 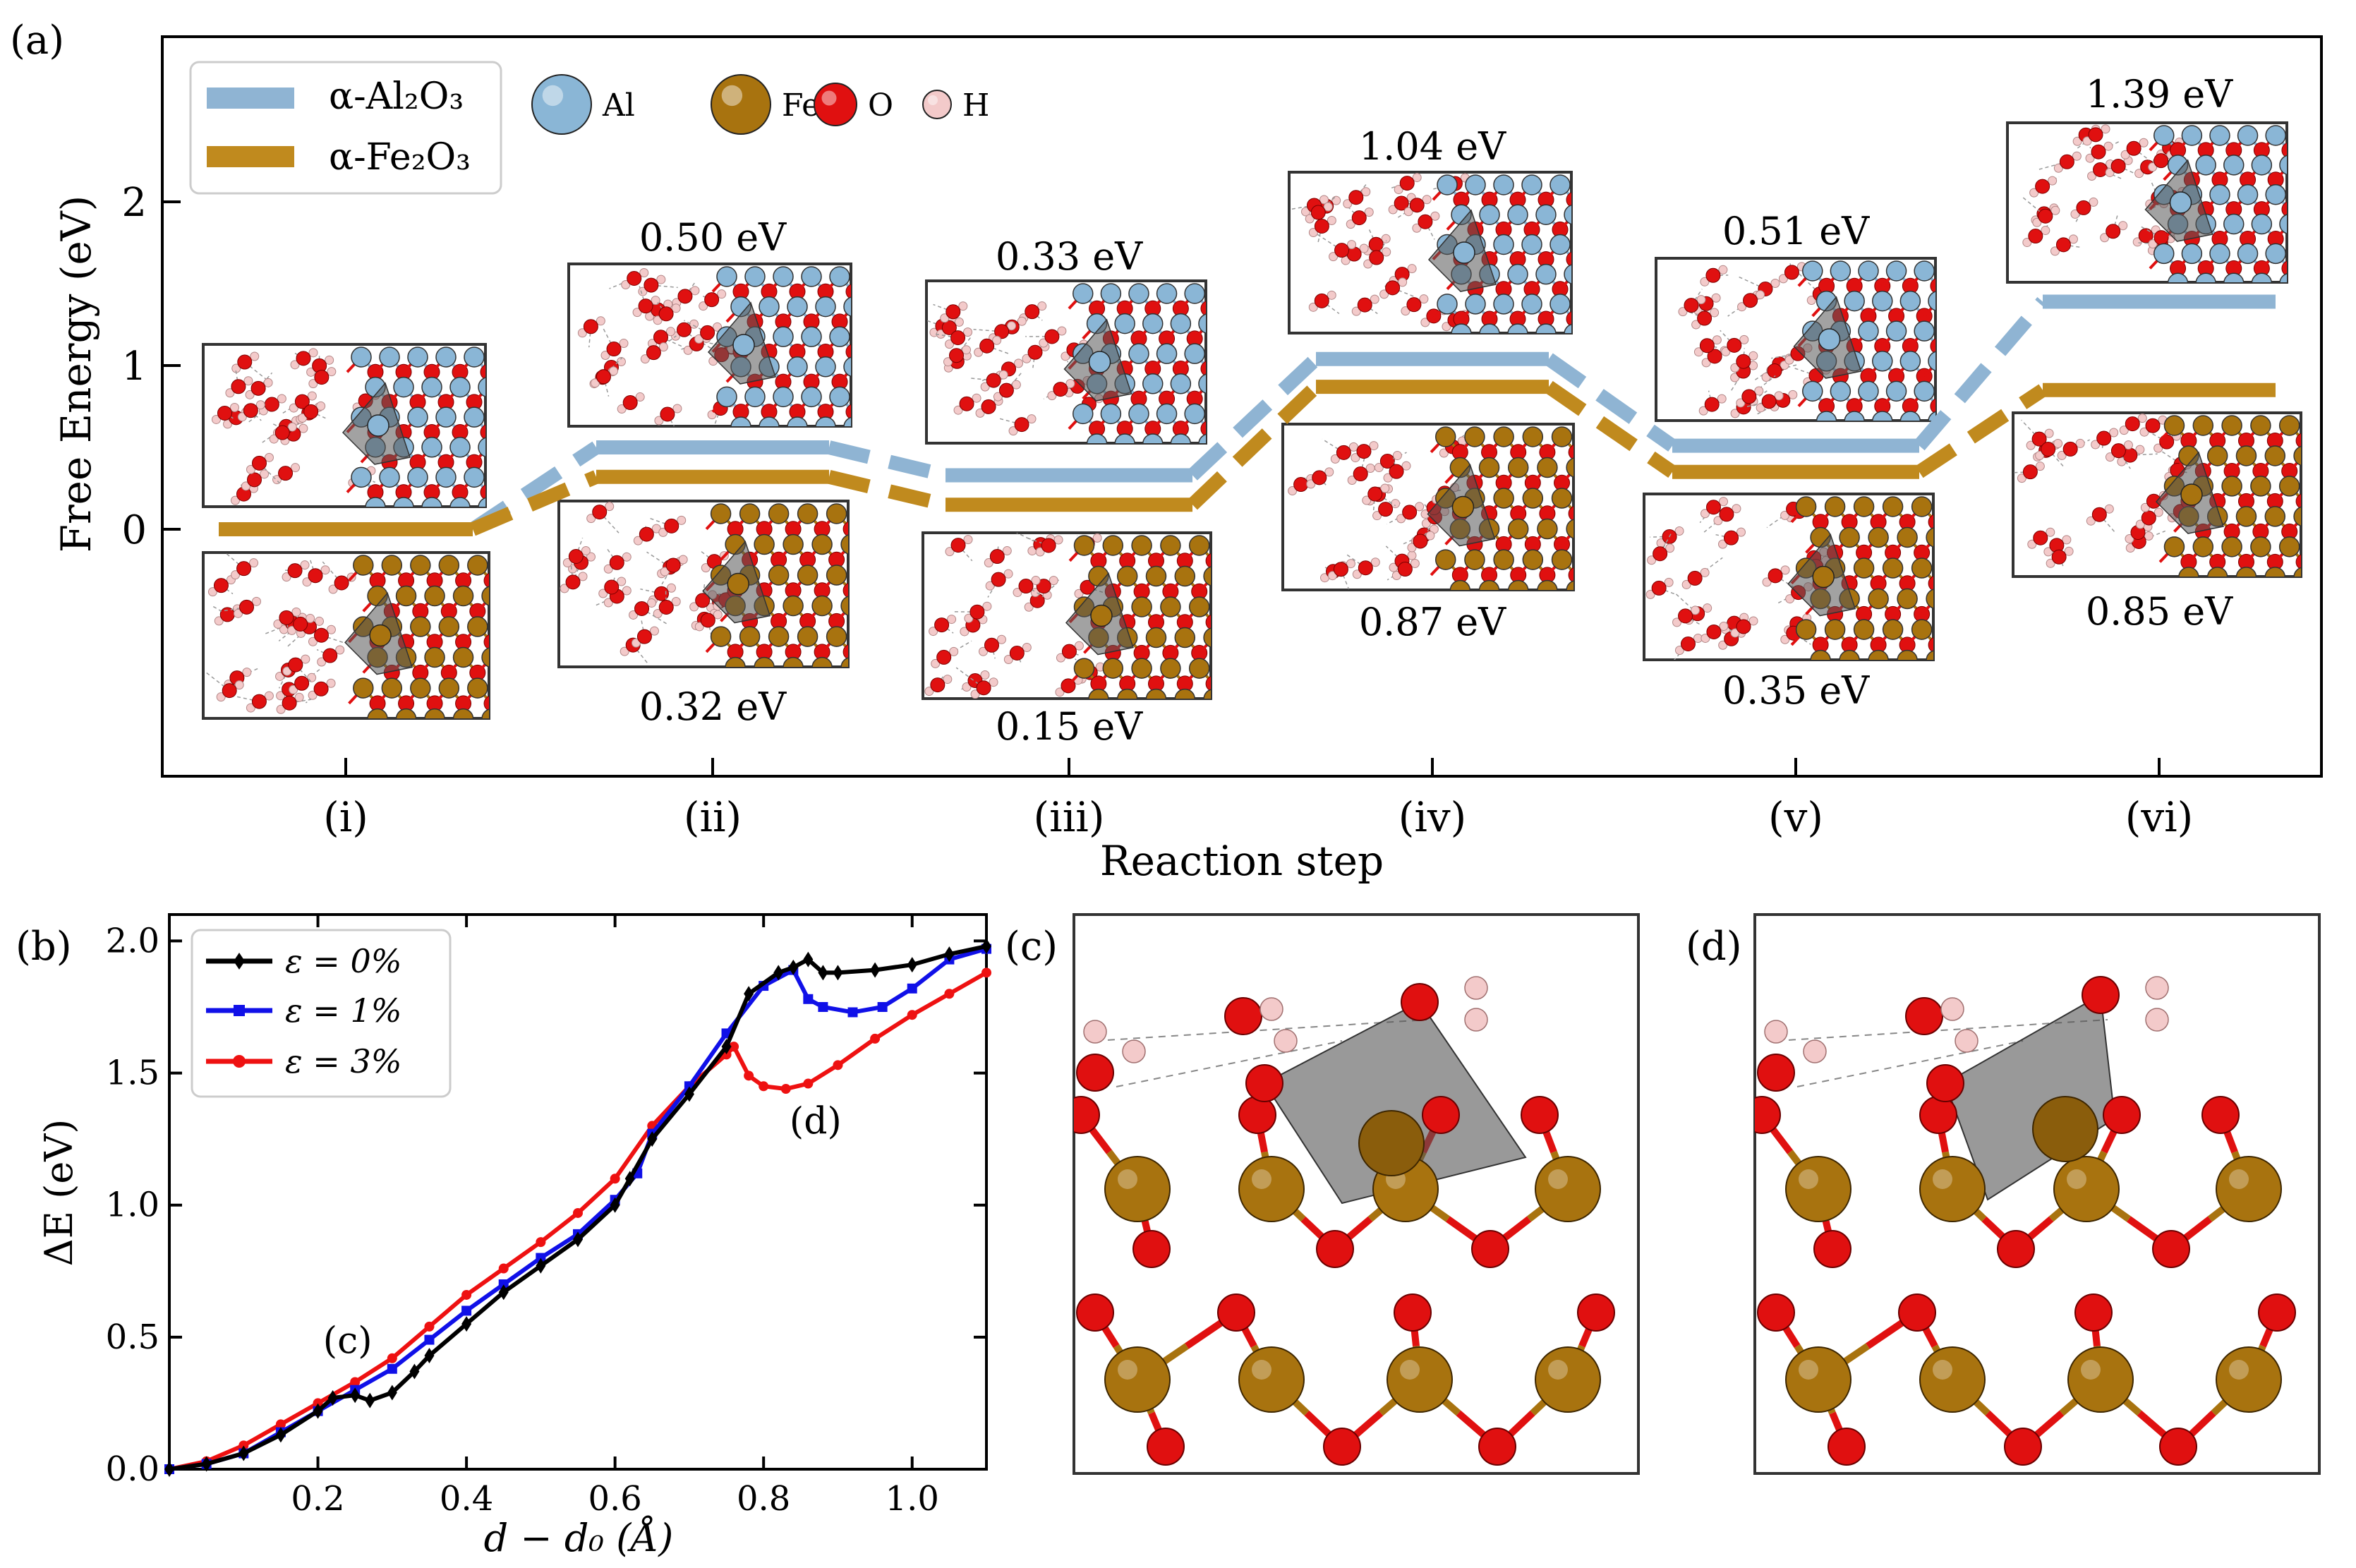 What do you see at coordinates (682, 520) in the screenshot?
I see `inset-fe-1-h-atom` at bounding box center [682, 520].